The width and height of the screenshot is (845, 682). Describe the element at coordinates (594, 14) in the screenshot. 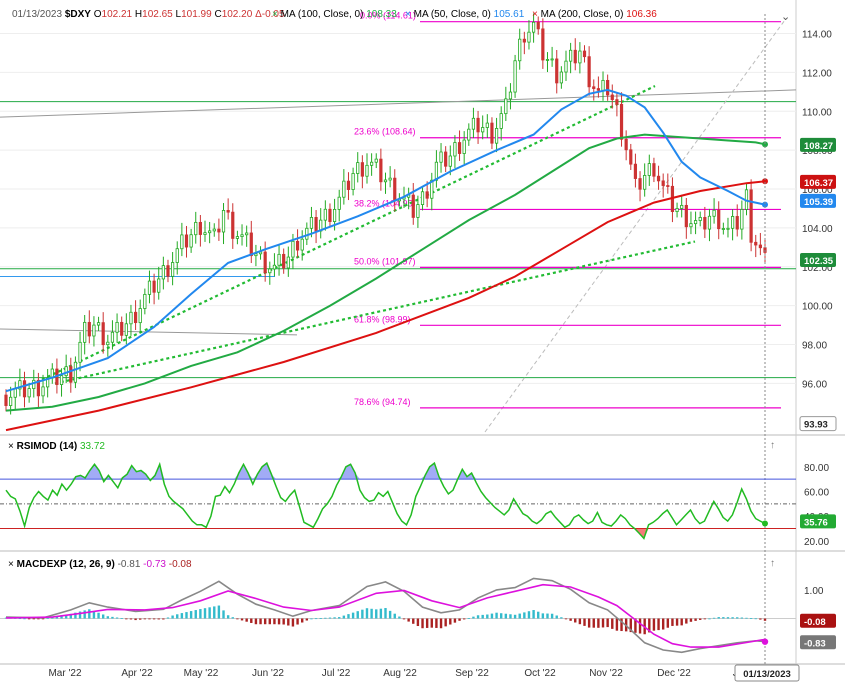

I see `ma200-legend: × MA (200, Close, 0) 106.36` at that location.